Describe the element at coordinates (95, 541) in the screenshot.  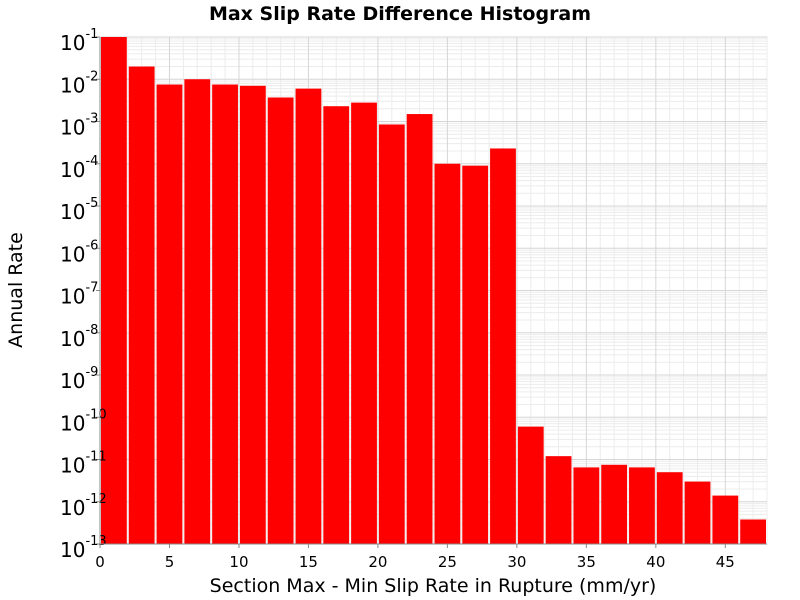
I see `y-tick-exponent: -13` at that location.